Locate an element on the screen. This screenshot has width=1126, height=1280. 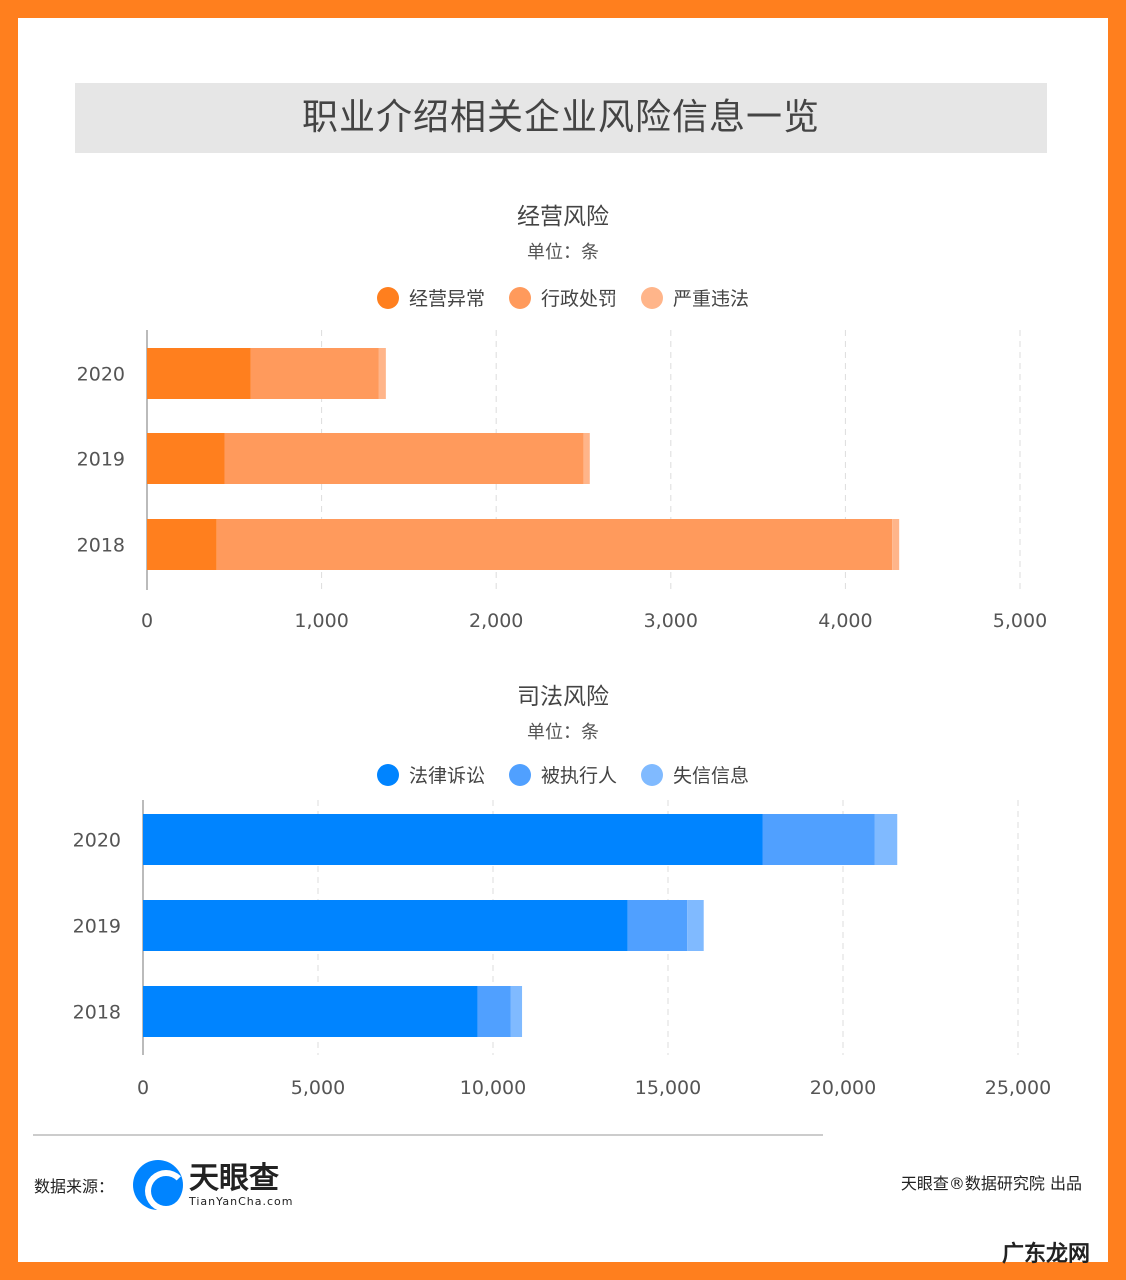
chart2-legend: 法律诉讼 被执行人 失信信息 is located at coordinates (563, 774).